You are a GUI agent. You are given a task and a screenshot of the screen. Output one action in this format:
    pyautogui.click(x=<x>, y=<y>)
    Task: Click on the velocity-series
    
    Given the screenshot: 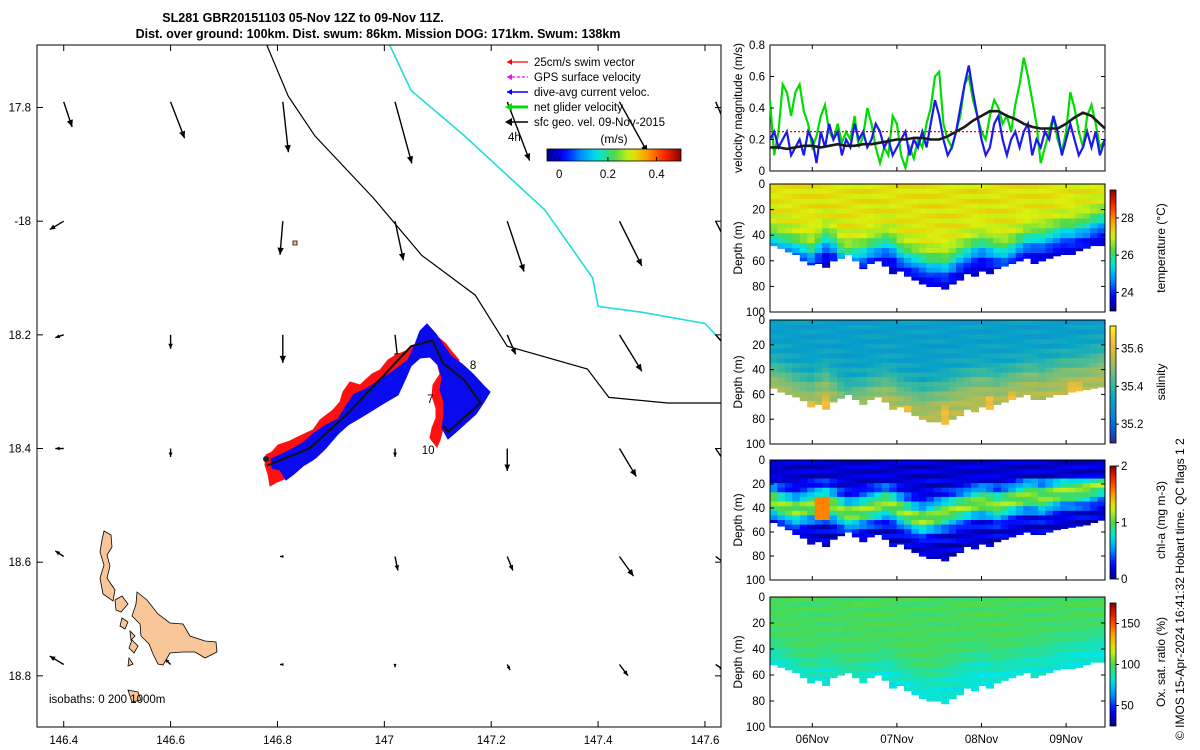 What is the action you would take?
    pyautogui.click(x=937, y=114)
    